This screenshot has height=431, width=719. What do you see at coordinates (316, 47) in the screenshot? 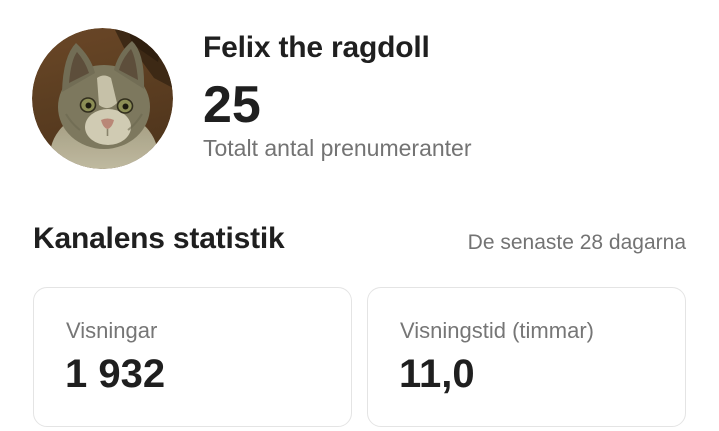
I see `channel-name: Felix the ragdoll` at bounding box center [316, 47].